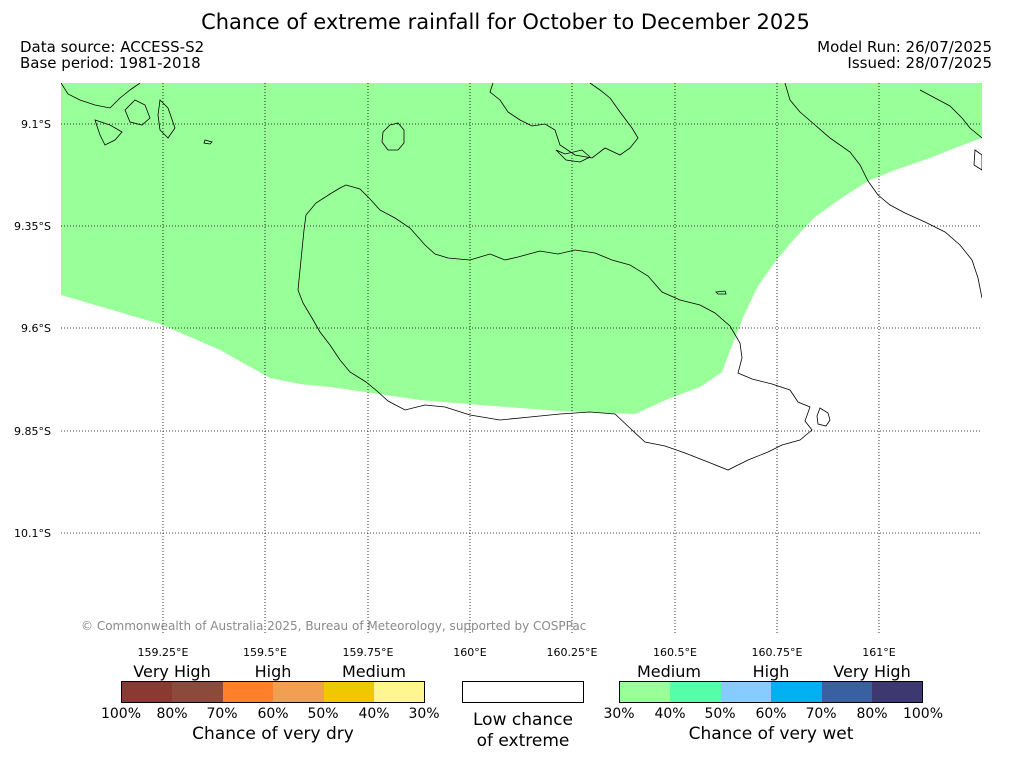 This screenshot has height=758, width=1011. What do you see at coordinates (273, 671) in the screenshot?
I see `dry-category-label: High` at bounding box center [273, 671].